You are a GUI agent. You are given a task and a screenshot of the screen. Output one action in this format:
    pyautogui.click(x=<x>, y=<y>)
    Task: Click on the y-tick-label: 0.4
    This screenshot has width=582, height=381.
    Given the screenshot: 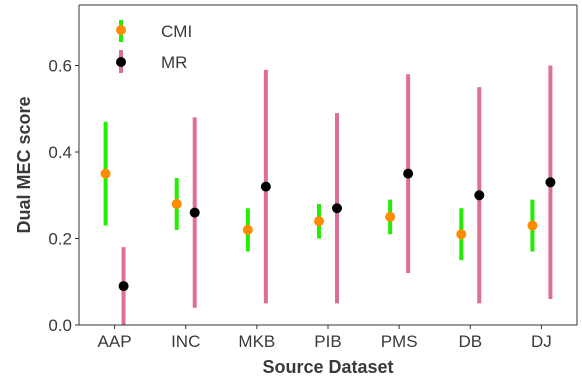 What is the action you would take?
    pyautogui.click(x=60, y=152)
    